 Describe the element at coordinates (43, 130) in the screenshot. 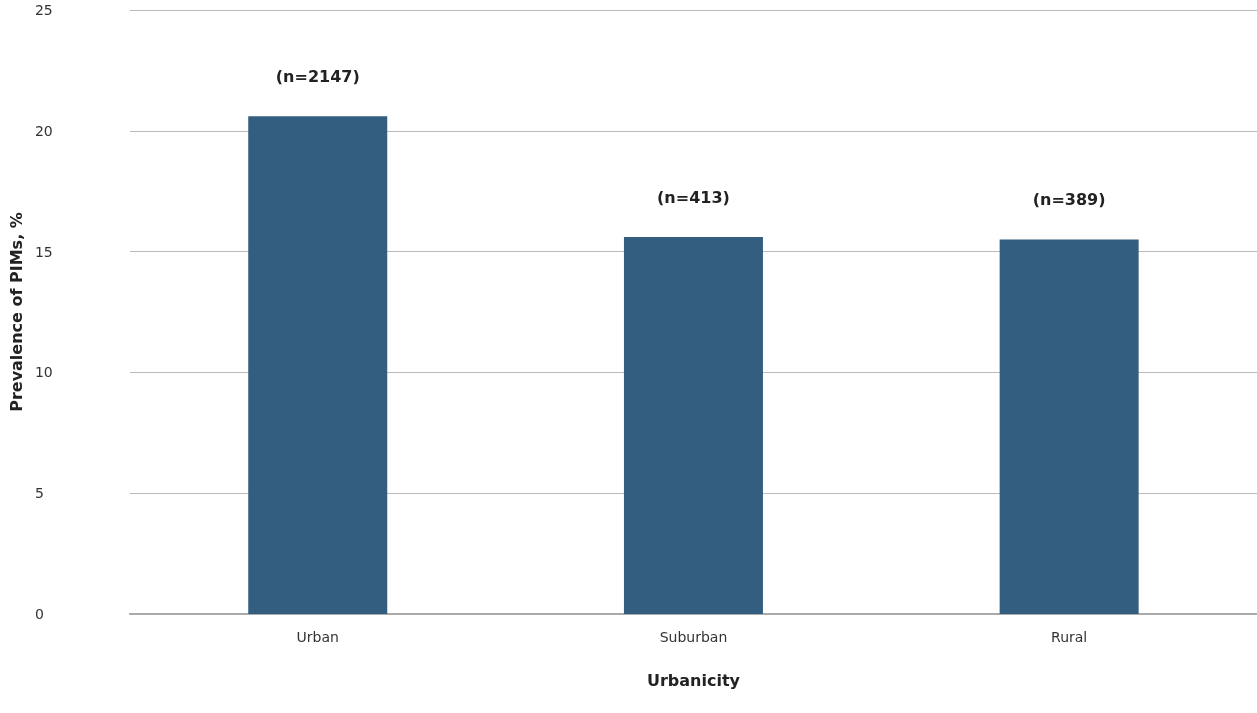

I see `y-tick-label: 20` at that location.